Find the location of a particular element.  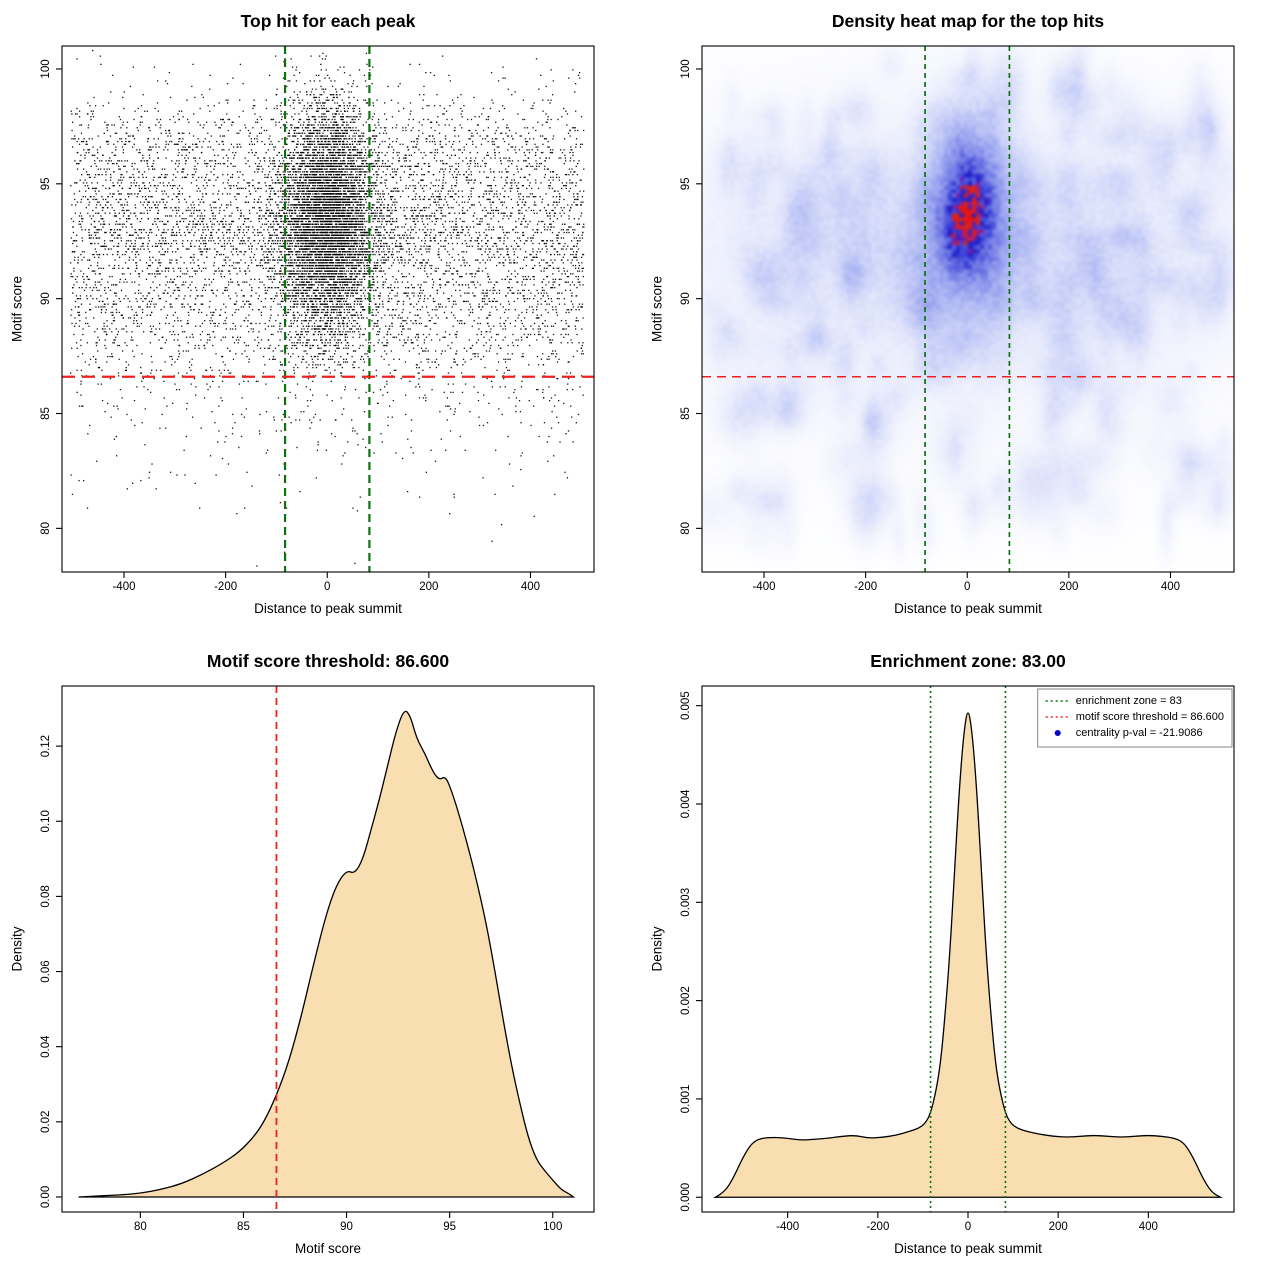

heatmap-xlabel: Distance to peak summit is located at coordinates (968, 608).